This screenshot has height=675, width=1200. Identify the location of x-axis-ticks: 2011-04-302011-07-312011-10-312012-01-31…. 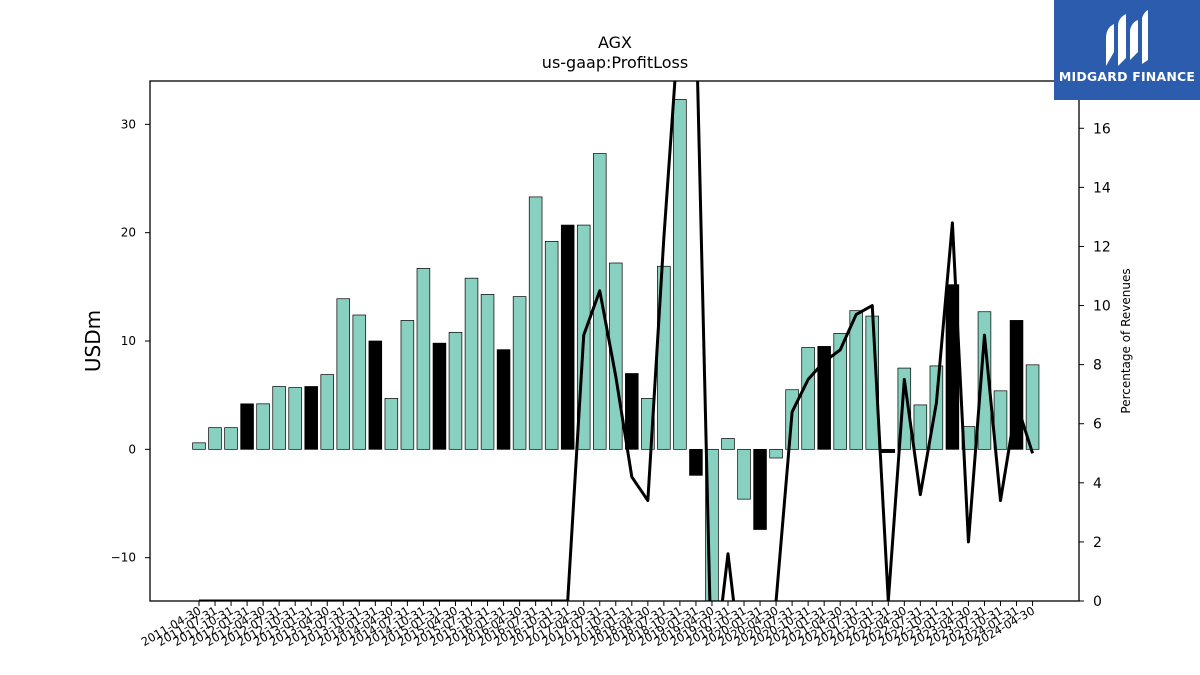
(588, 625).